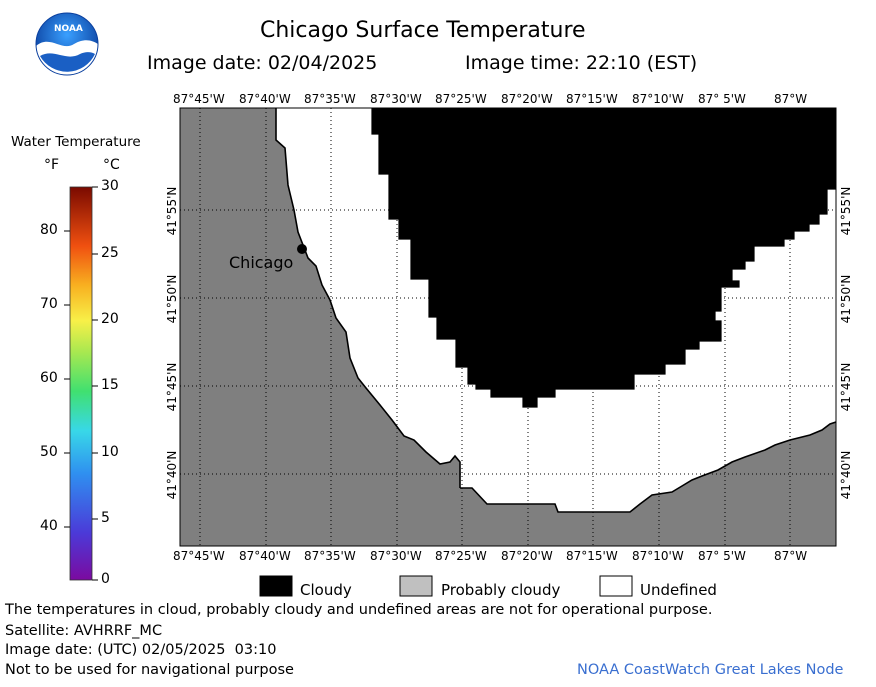 The width and height of the screenshot is (876, 687). I want to click on lat-label-left: 41°55'N, so click(172, 211).